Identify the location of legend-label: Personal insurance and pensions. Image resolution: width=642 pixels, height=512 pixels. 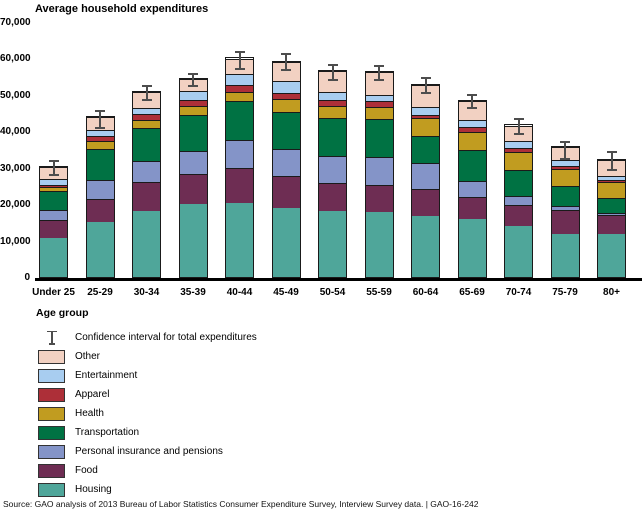
(149, 451).